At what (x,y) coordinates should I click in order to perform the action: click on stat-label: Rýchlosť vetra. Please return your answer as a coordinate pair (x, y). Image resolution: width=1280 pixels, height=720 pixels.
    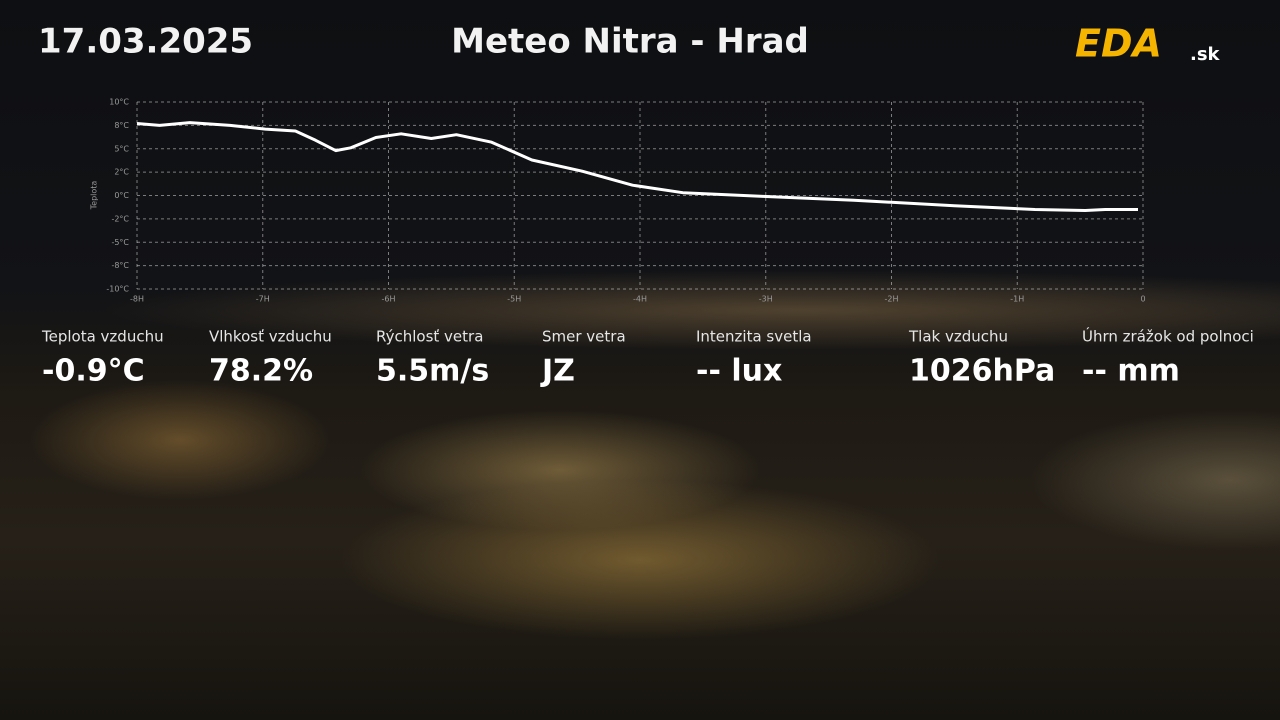
    Looking at the image, I should click on (429, 337).